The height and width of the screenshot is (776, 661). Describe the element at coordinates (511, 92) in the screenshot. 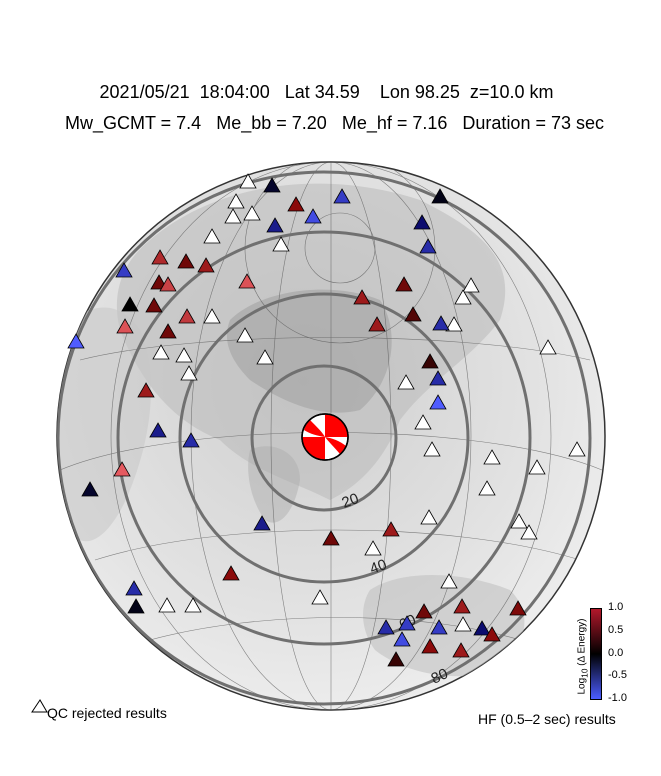

I see `event-depth: z=10.0 km` at that location.